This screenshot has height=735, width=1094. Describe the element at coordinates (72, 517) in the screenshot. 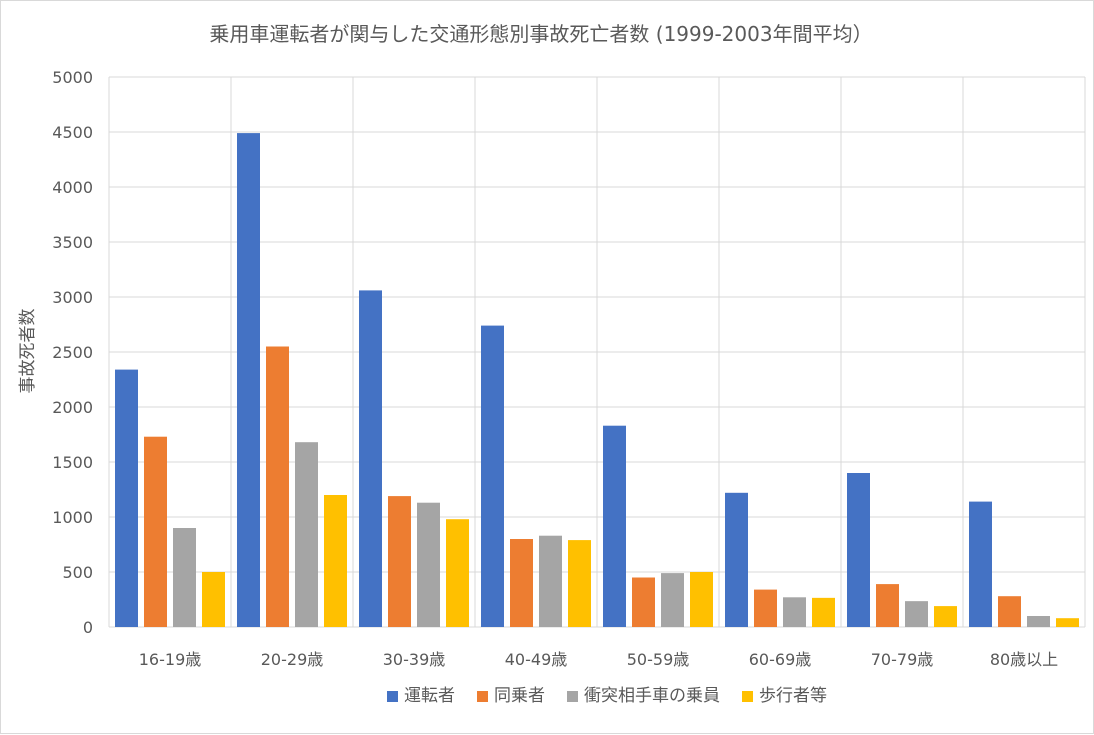

I see `y-tick-label: 1000` at that location.